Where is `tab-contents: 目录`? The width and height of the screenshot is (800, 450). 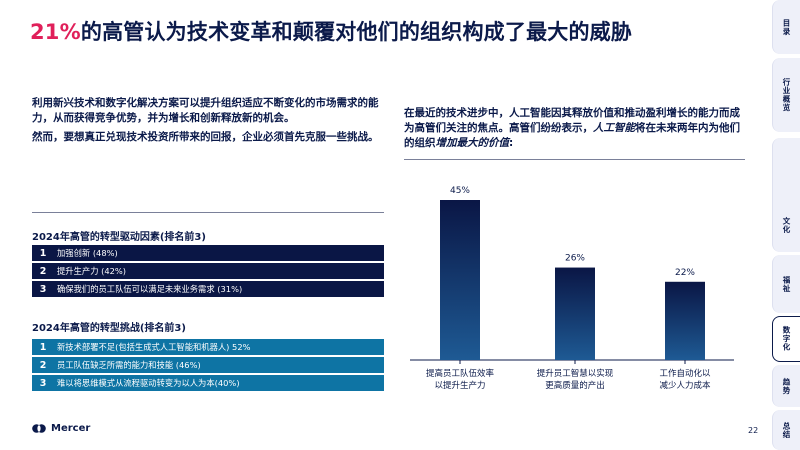 tab-contents: 目录 is located at coordinates (786, 27).